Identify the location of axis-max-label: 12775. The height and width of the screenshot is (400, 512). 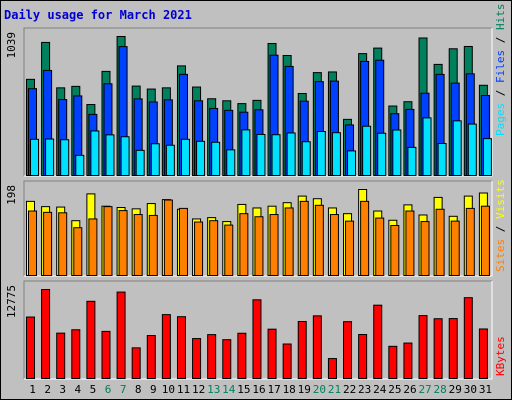
(11, 301).